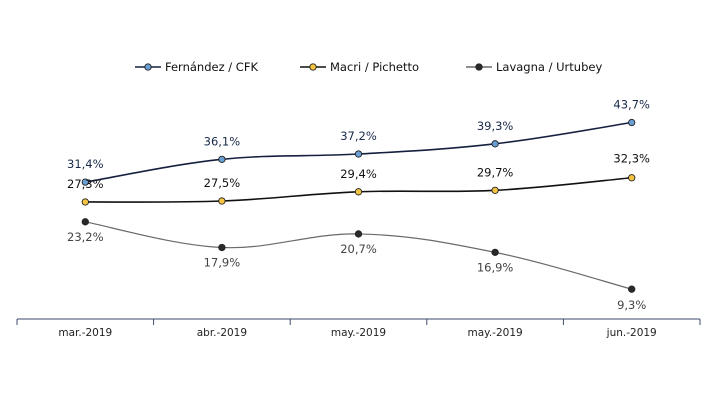  What do you see at coordinates (85, 333) in the screenshot?
I see `x-tick-label: mar.-2019` at bounding box center [85, 333].